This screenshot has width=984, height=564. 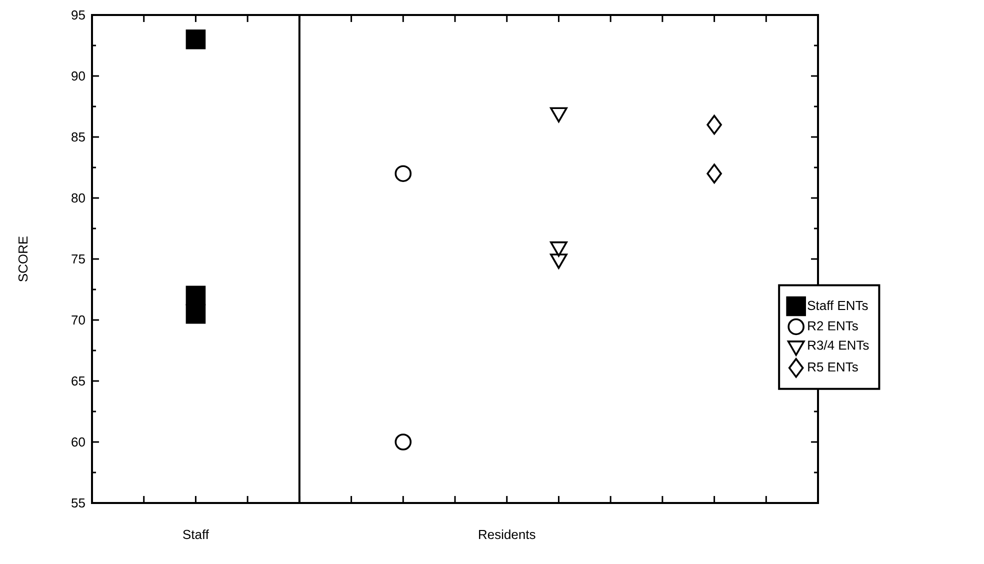 I want to click on x-tick-label: Staff, so click(x=196, y=535).